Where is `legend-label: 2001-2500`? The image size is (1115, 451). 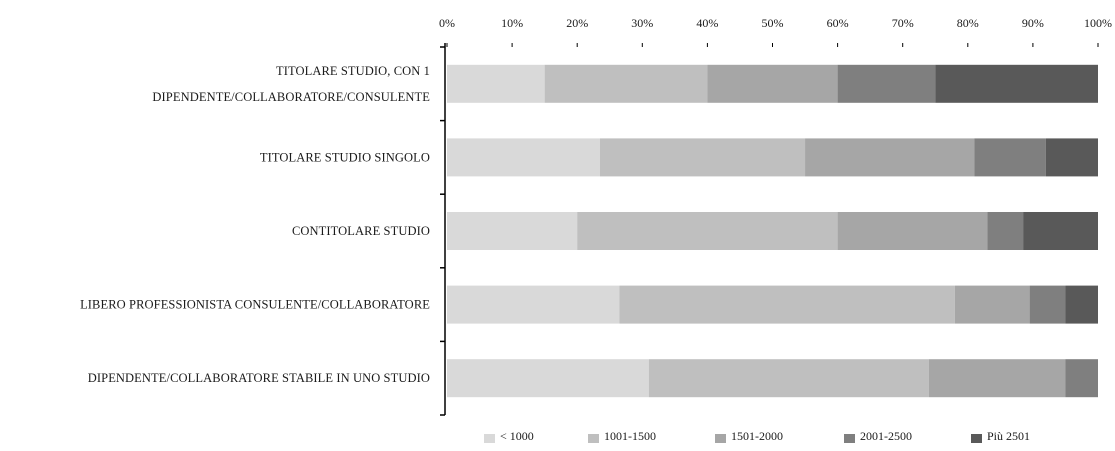 legend-label: 2001-2500 is located at coordinates (886, 436).